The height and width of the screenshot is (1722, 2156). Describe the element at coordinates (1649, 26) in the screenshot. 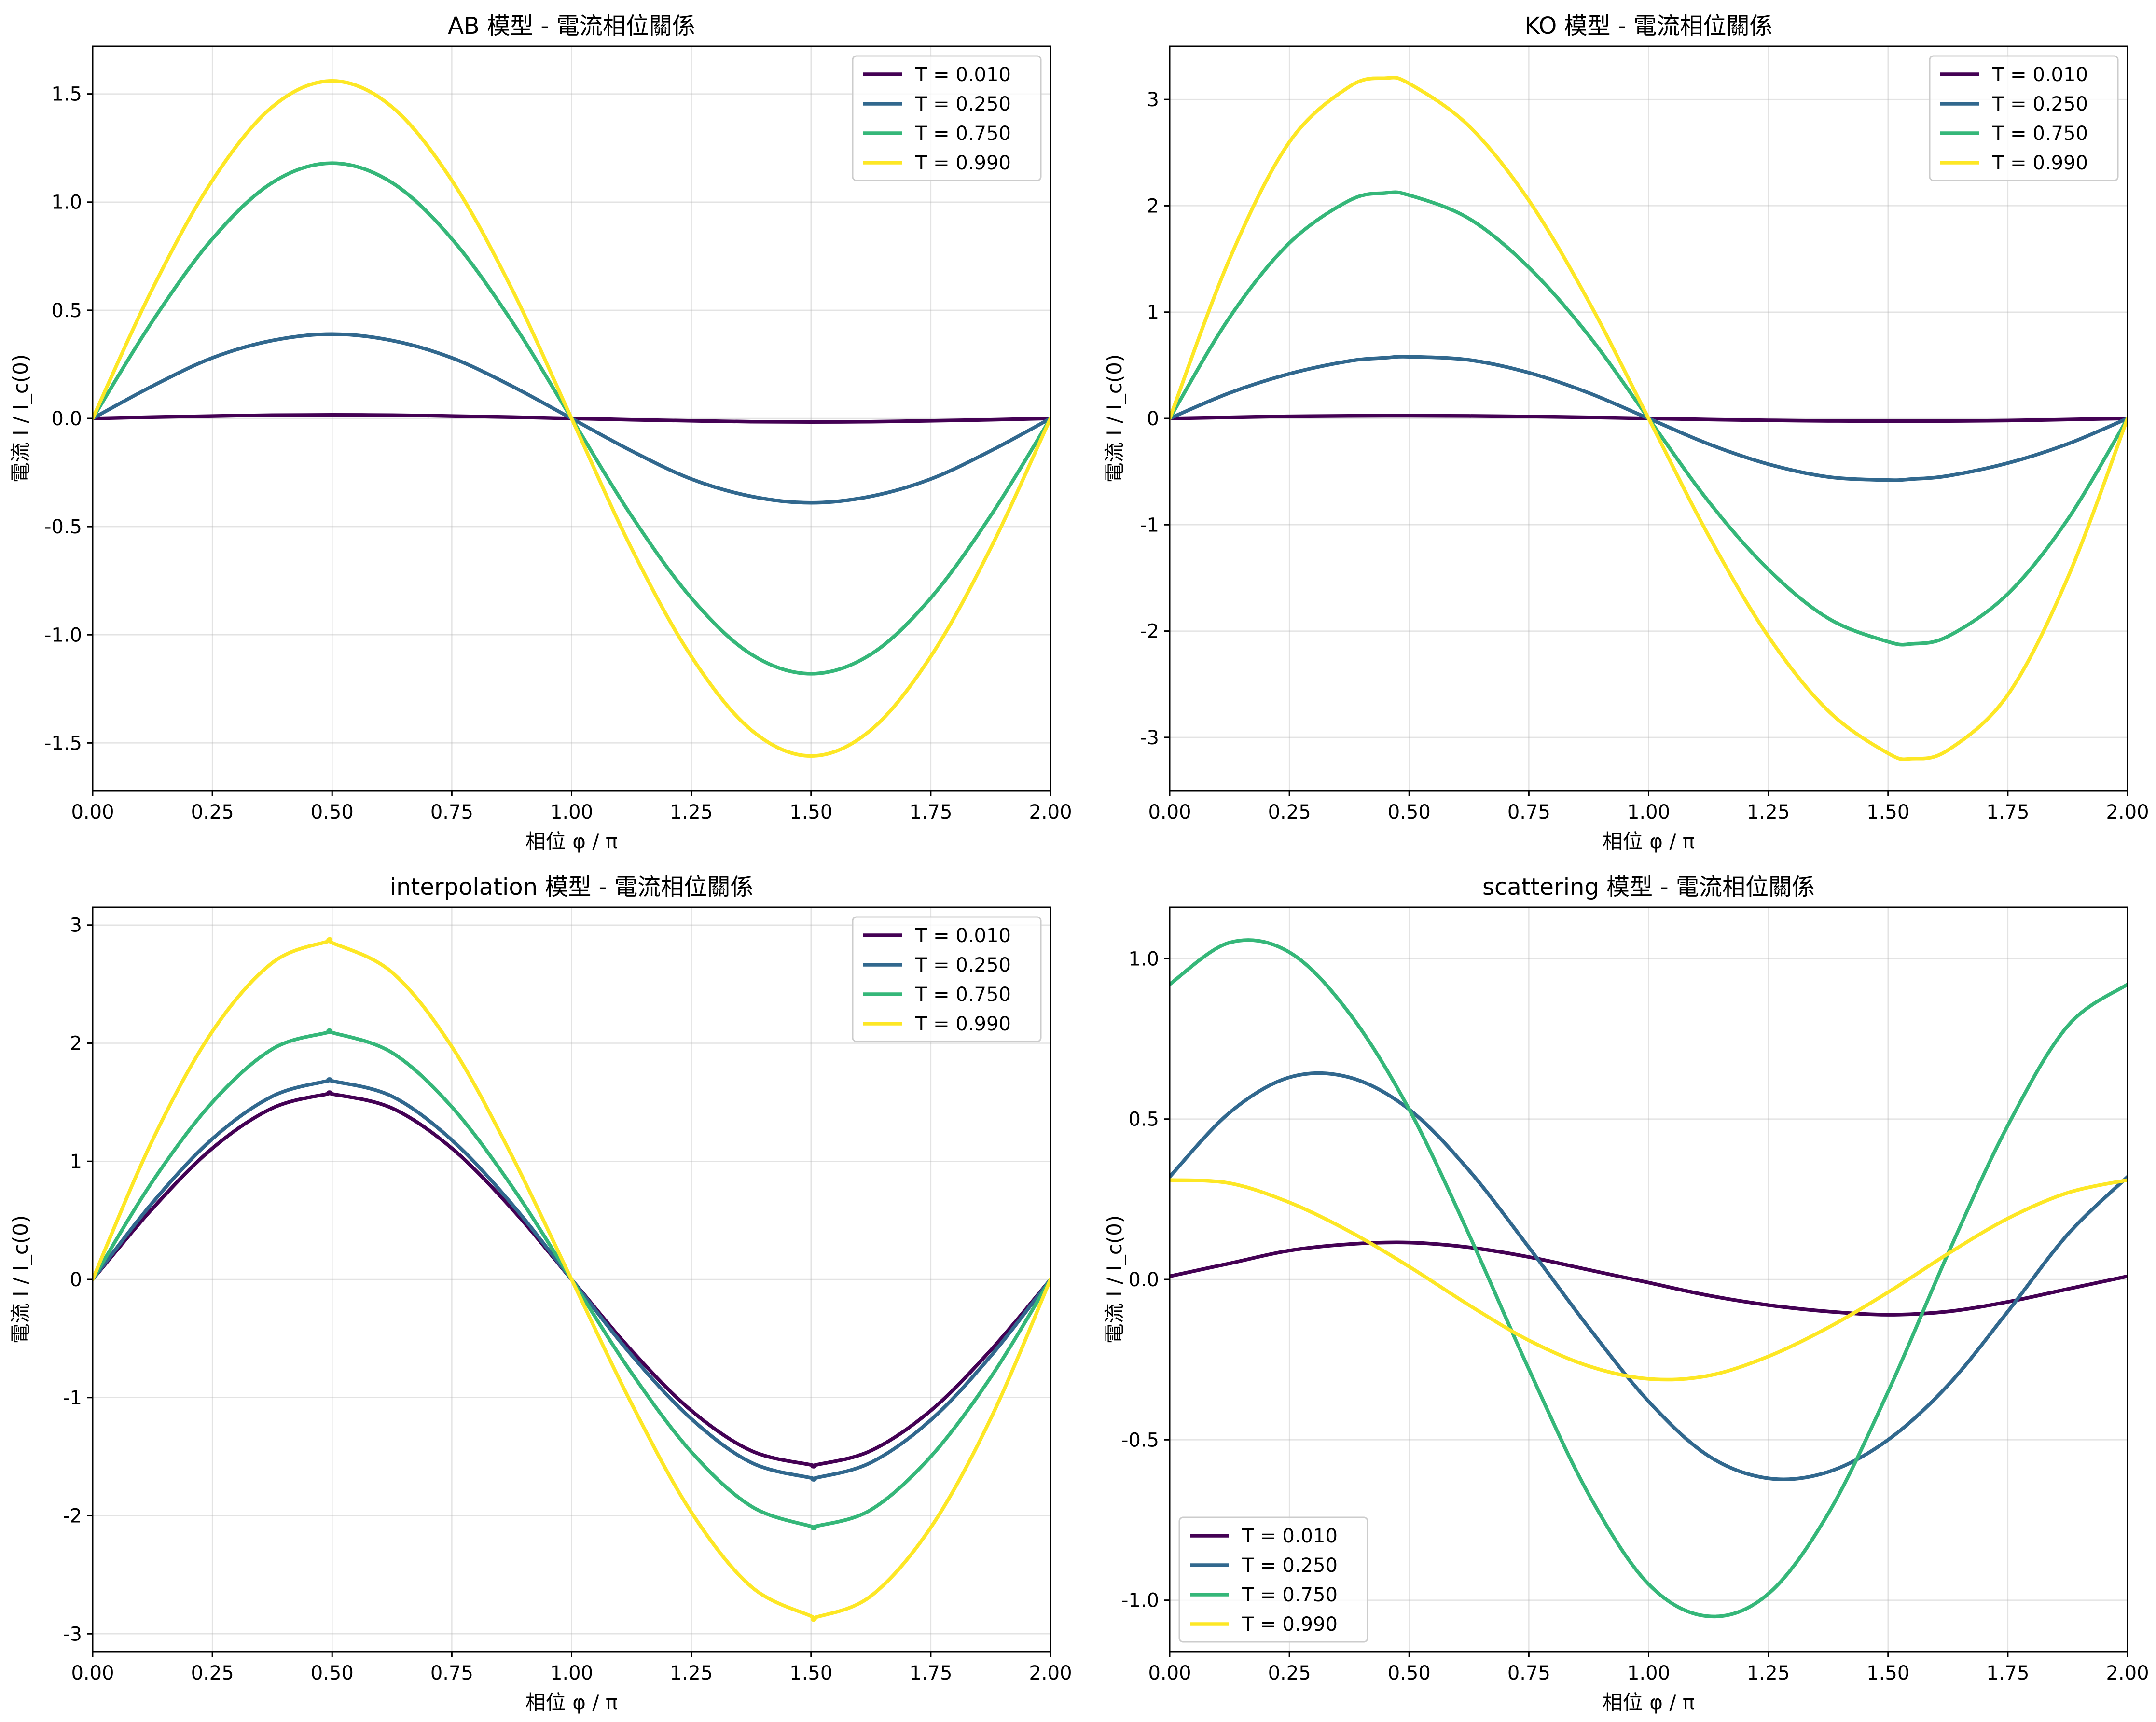

I see `chart-title: KO 模型 - 電流相位關係` at that location.